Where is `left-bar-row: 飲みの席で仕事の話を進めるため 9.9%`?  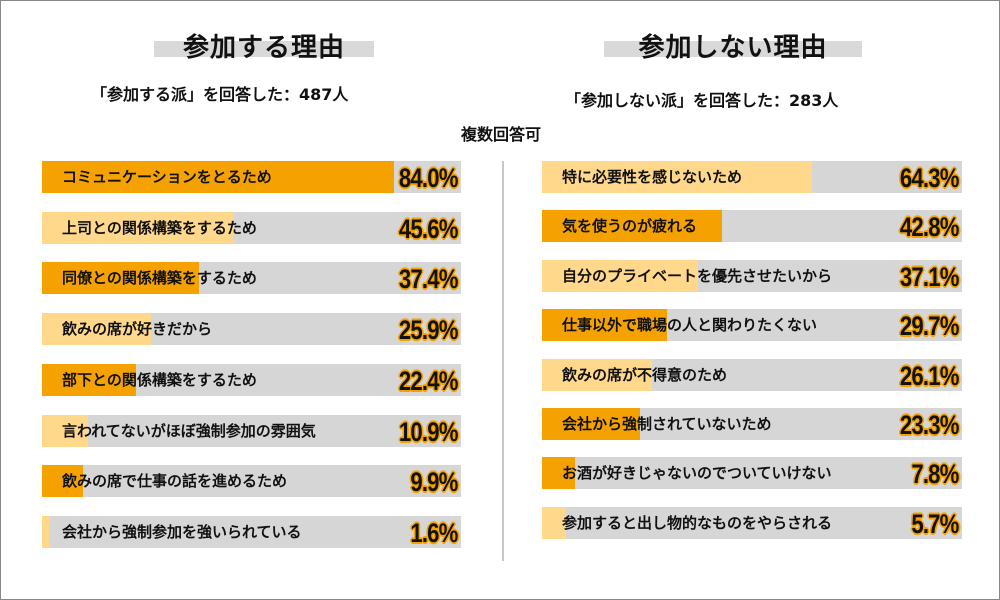 left-bar-row: 飲みの席で仕事の話を進めるため 9.9% is located at coordinates (251, 481).